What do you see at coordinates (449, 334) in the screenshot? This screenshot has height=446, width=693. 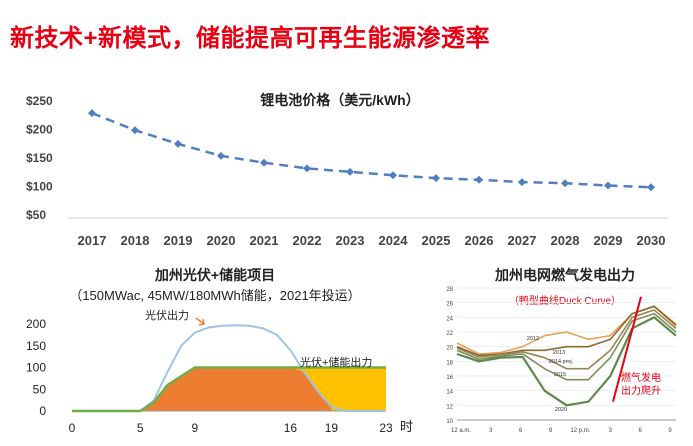 I see `duck-ytick-label: 22` at bounding box center [449, 334].